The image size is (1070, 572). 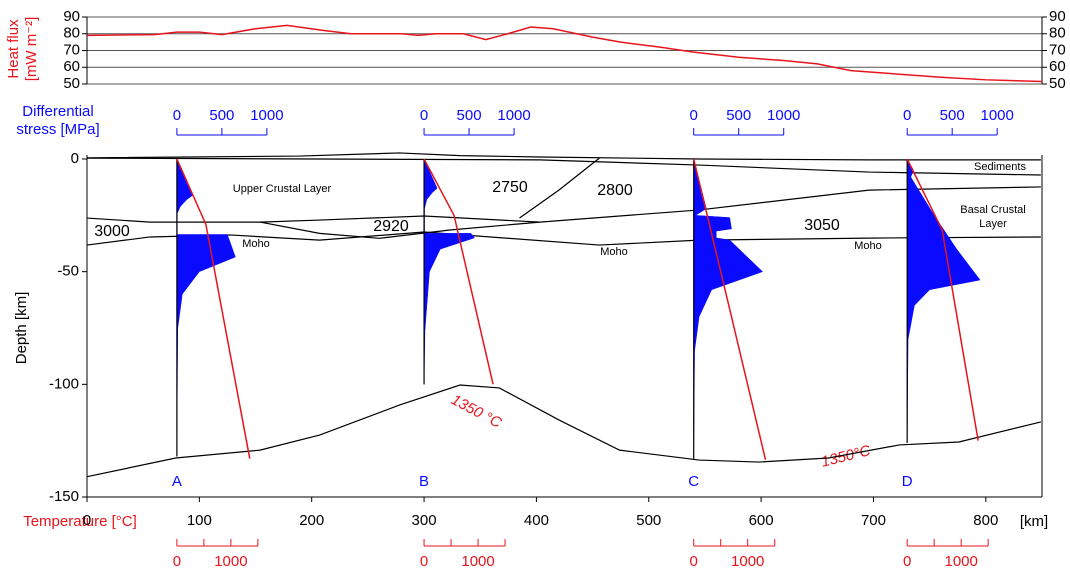 I want to click on density-label: 3000, so click(x=112, y=231).